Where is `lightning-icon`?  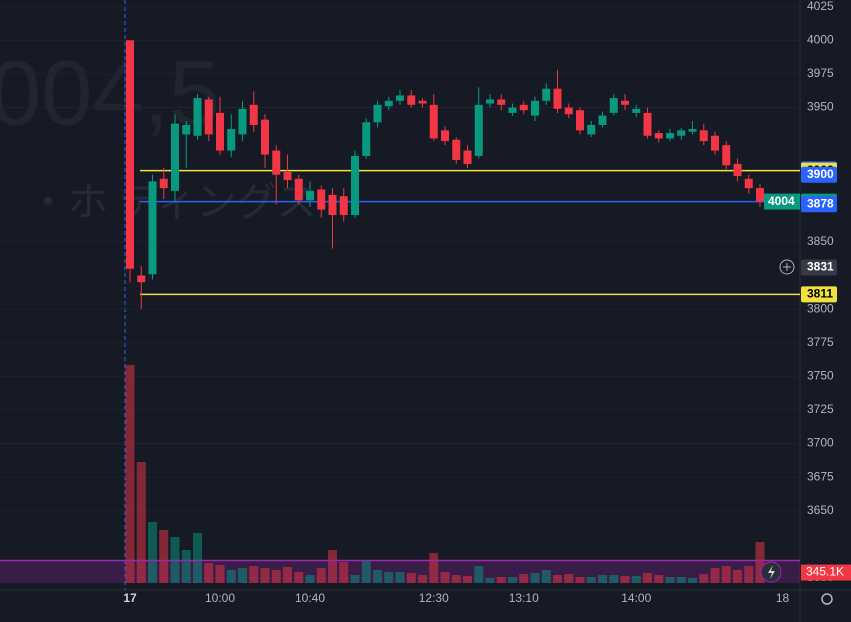
lightning-icon is located at coordinates (771, 572).